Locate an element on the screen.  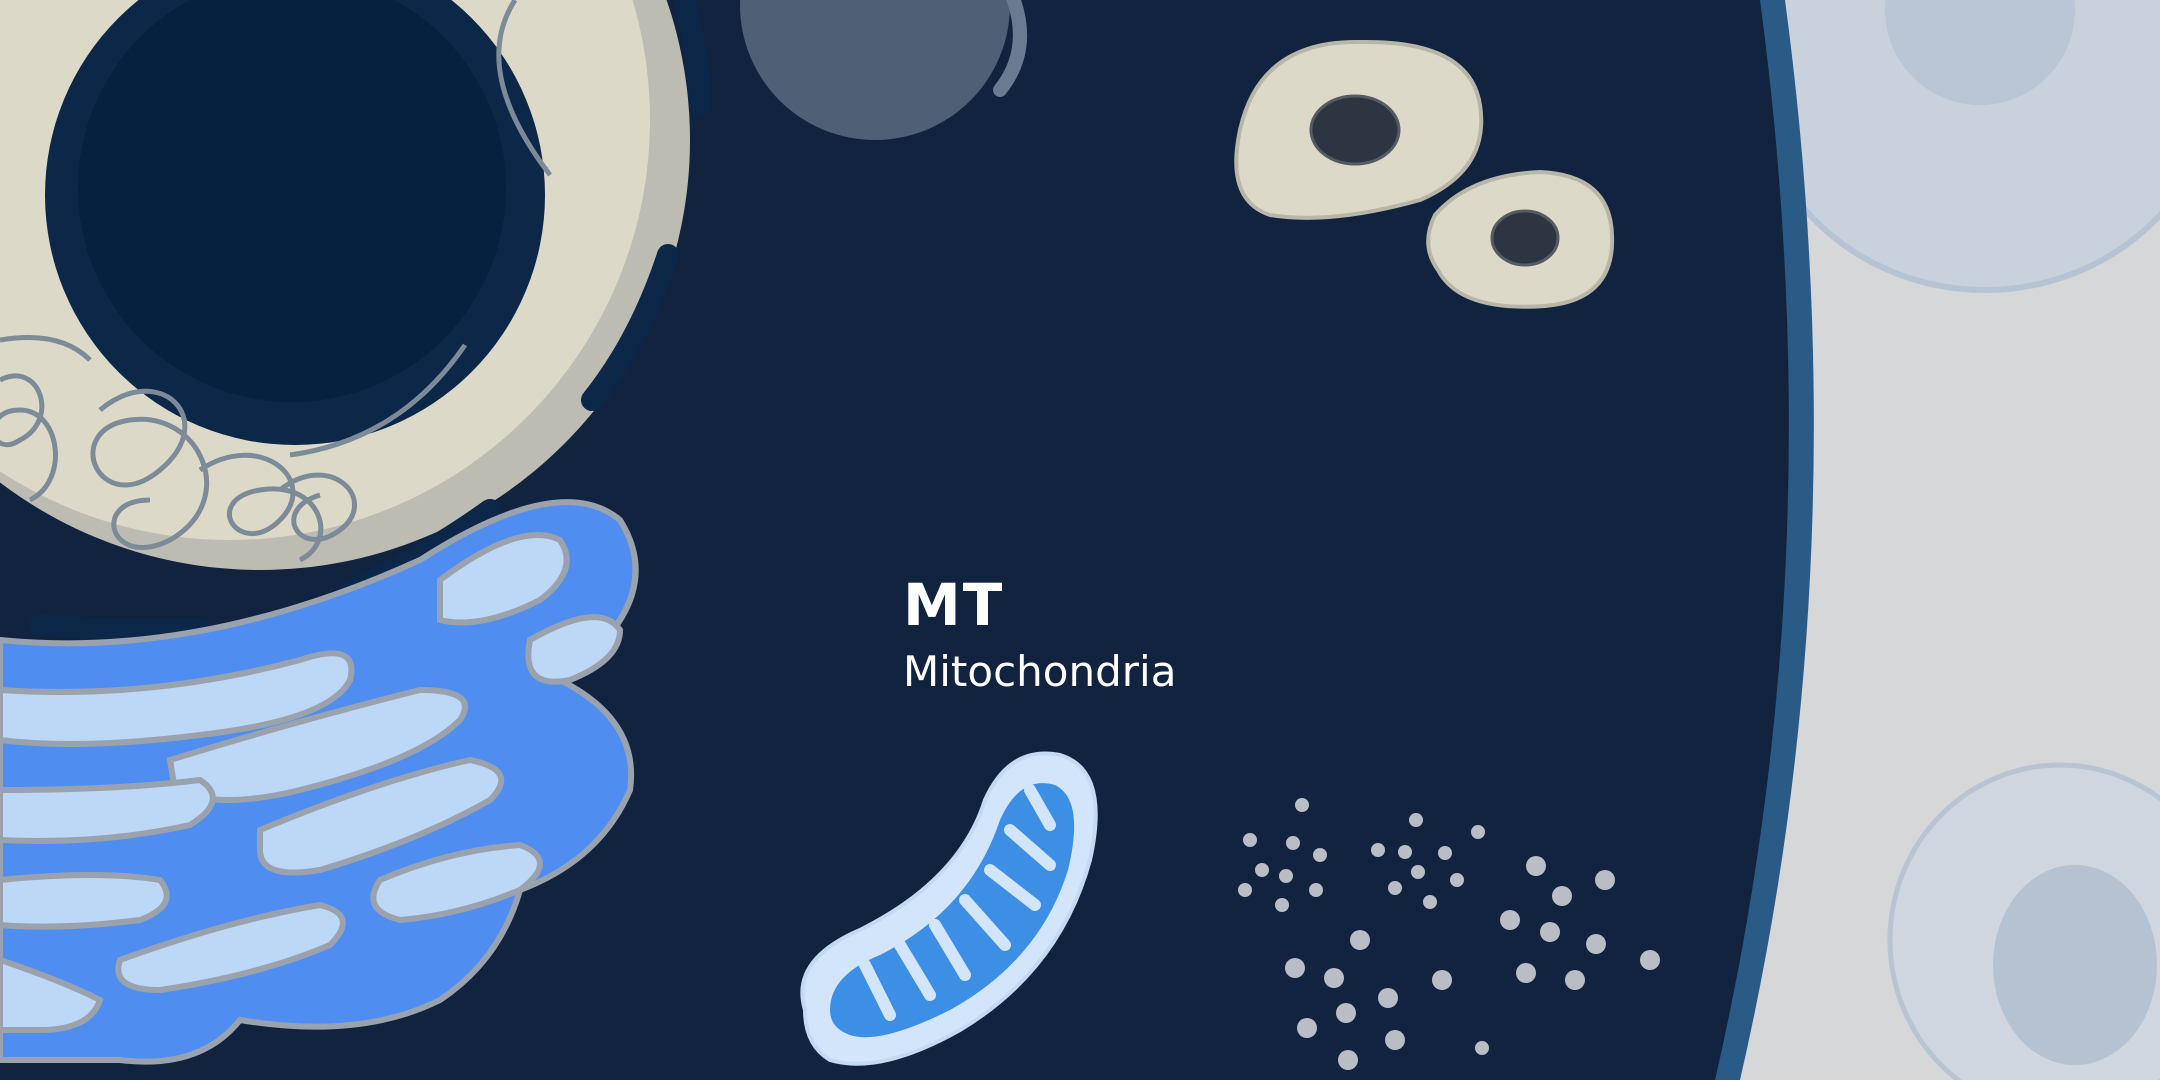
vesicles is located at coordinates (1424, 174).